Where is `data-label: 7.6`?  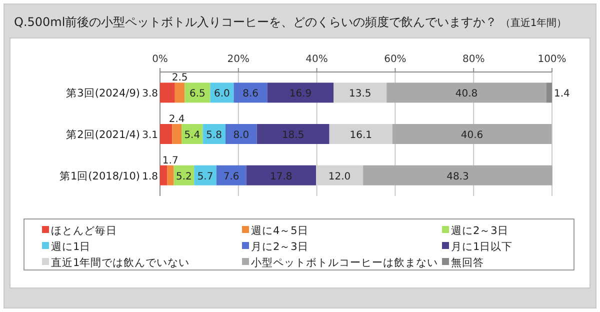 data-label: 7.6 is located at coordinates (231, 176).